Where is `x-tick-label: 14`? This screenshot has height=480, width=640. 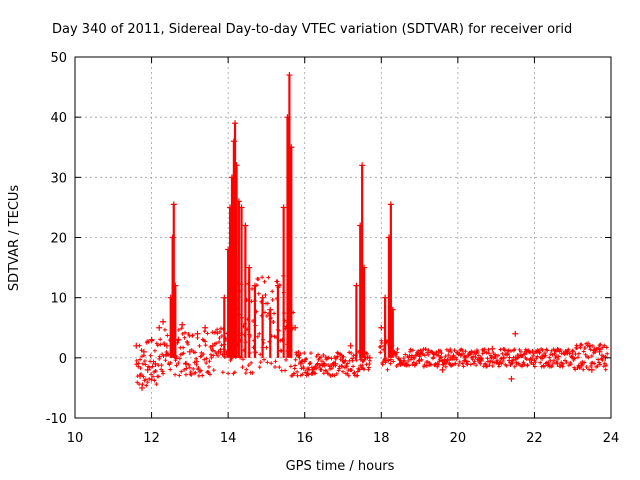 x-tick-label: 14 is located at coordinates (228, 438).